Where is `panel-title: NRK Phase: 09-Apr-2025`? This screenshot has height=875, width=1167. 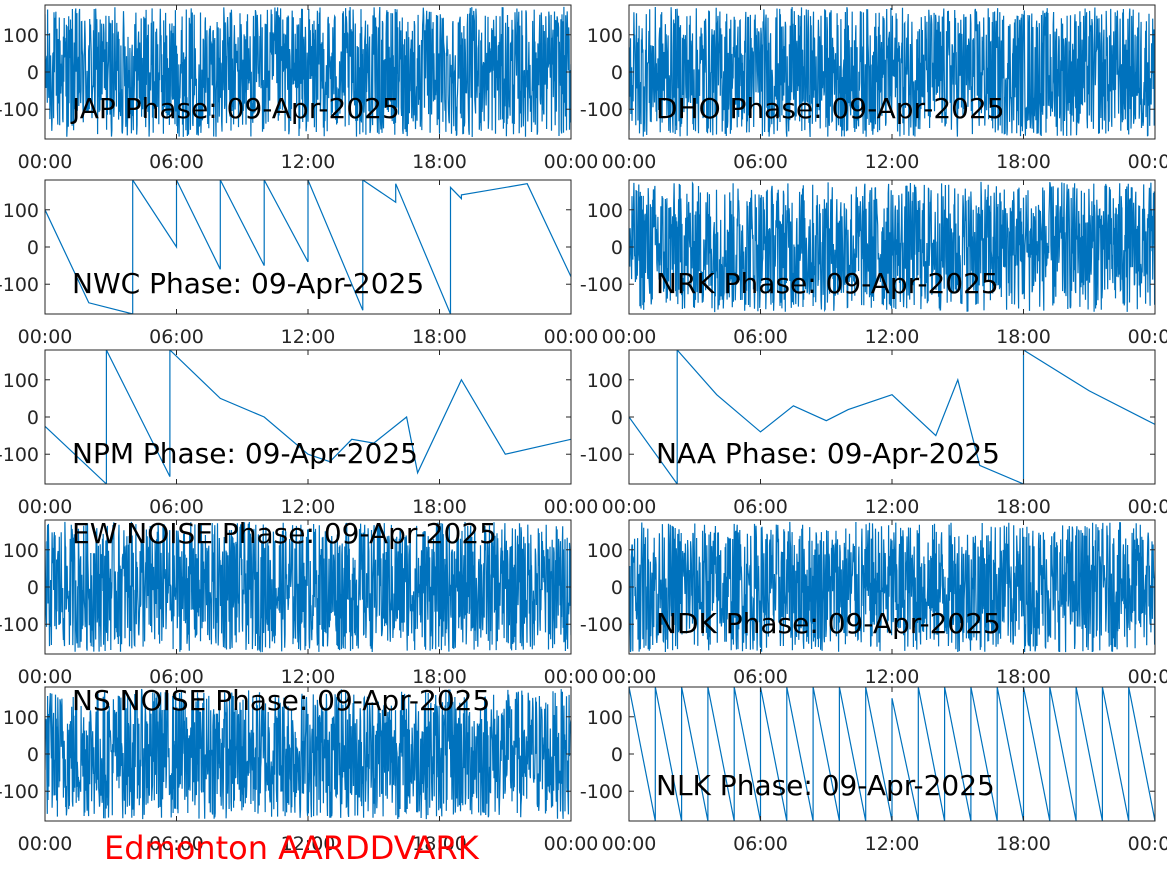 panel-title: NRK Phase: 09-Apr-2025 is located at coordinates (827, 283).